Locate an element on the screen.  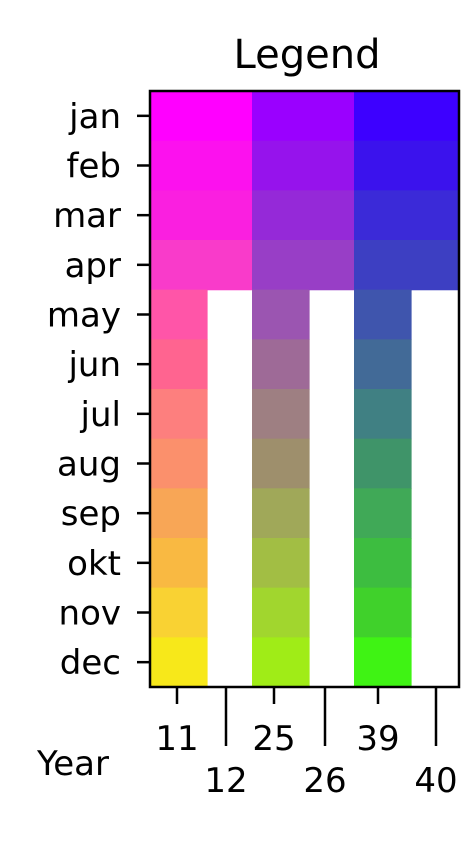
heatmap-cell-25-jul is located at coordinates (281, 414).